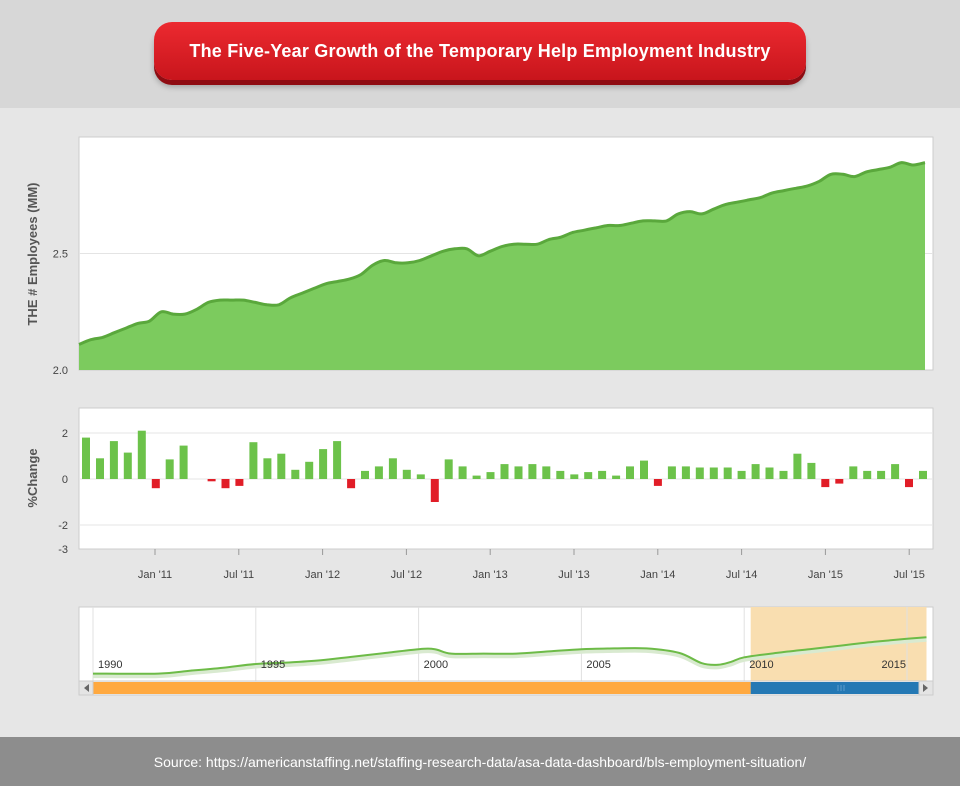 The image size is (960, 786). Describe the element at coordinates (825, 575) in the screenshot. I see `bar-x-tick-label: Jan '15` at that location.